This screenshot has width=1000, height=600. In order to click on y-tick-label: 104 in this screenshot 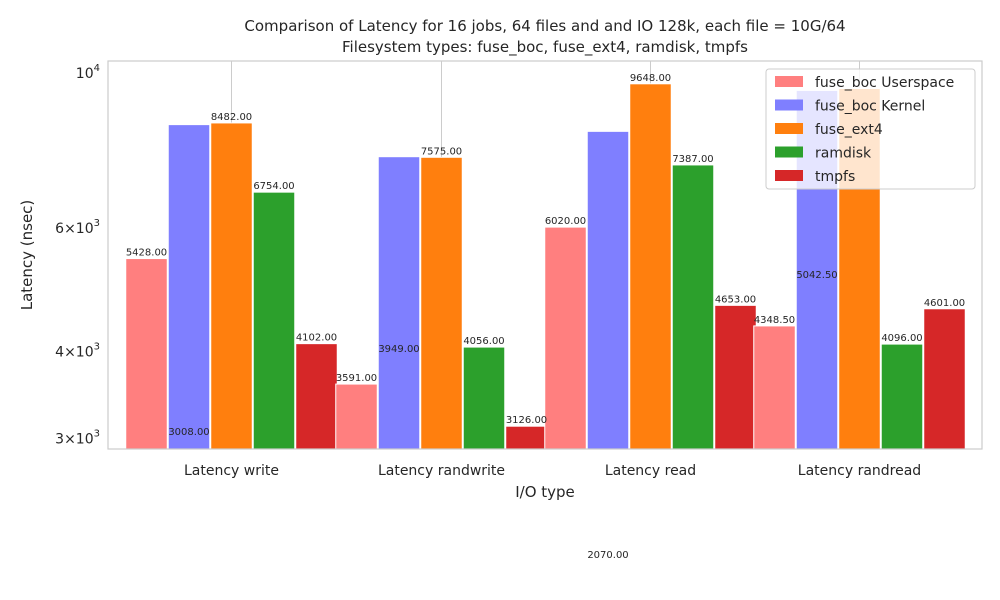, I will do `click(88, 72)`.